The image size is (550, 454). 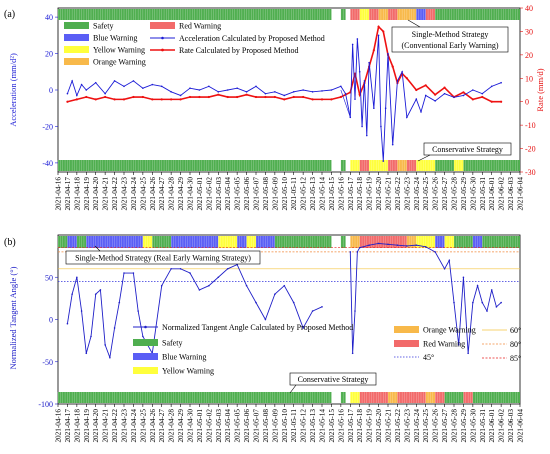 What do you see at coordinates (502, 194) in the screenshot?
I see `x-tick-label: 2021-06-02` at bounding box center [502, 194].